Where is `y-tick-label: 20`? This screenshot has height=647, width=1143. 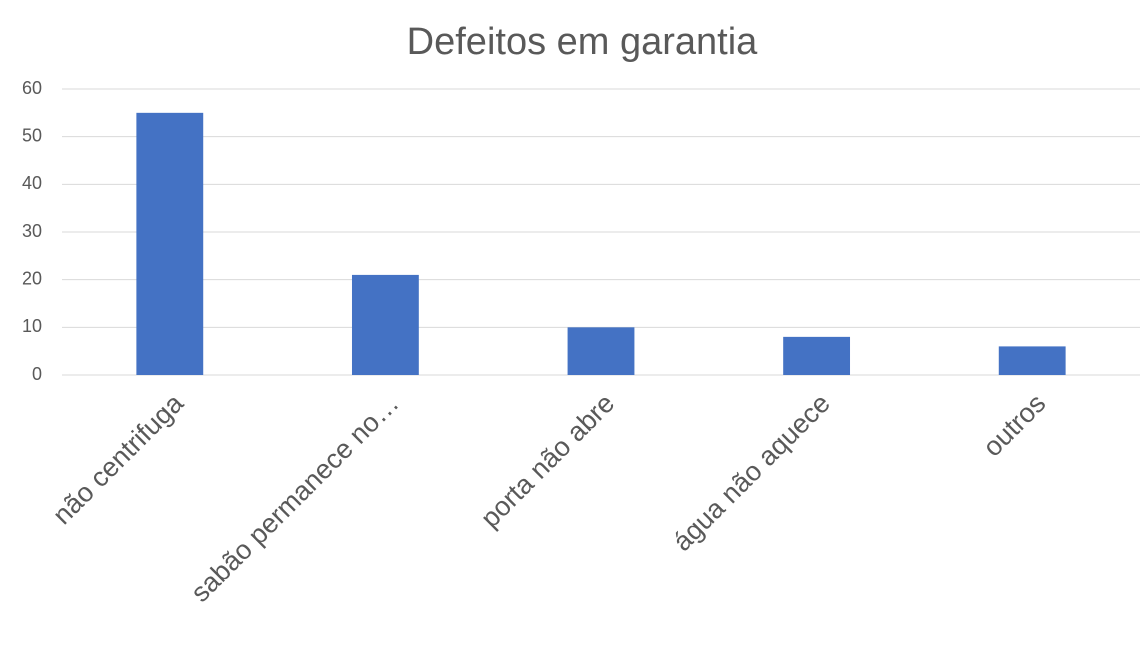 y-tick-label: 20 is located at coordinates (32, 278).